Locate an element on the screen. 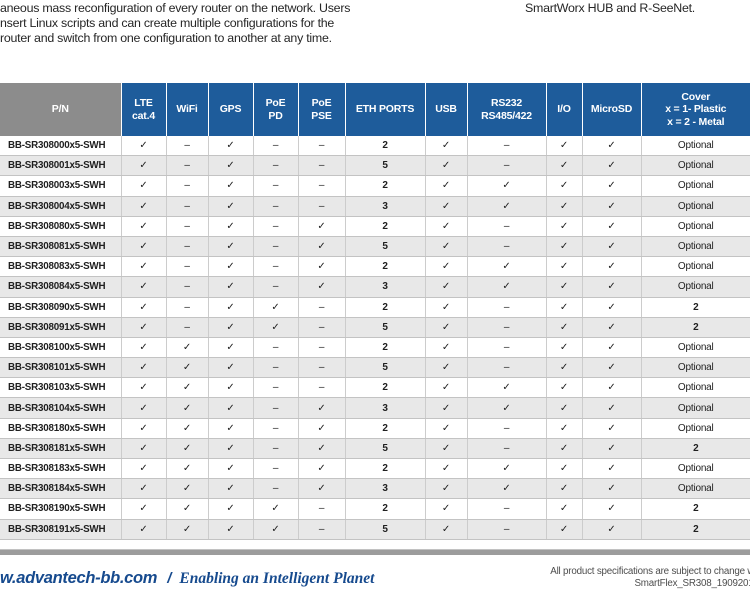 The height and width of the screenshot is (608, 750). header-usb: USB is located at coordinates (445, 109).